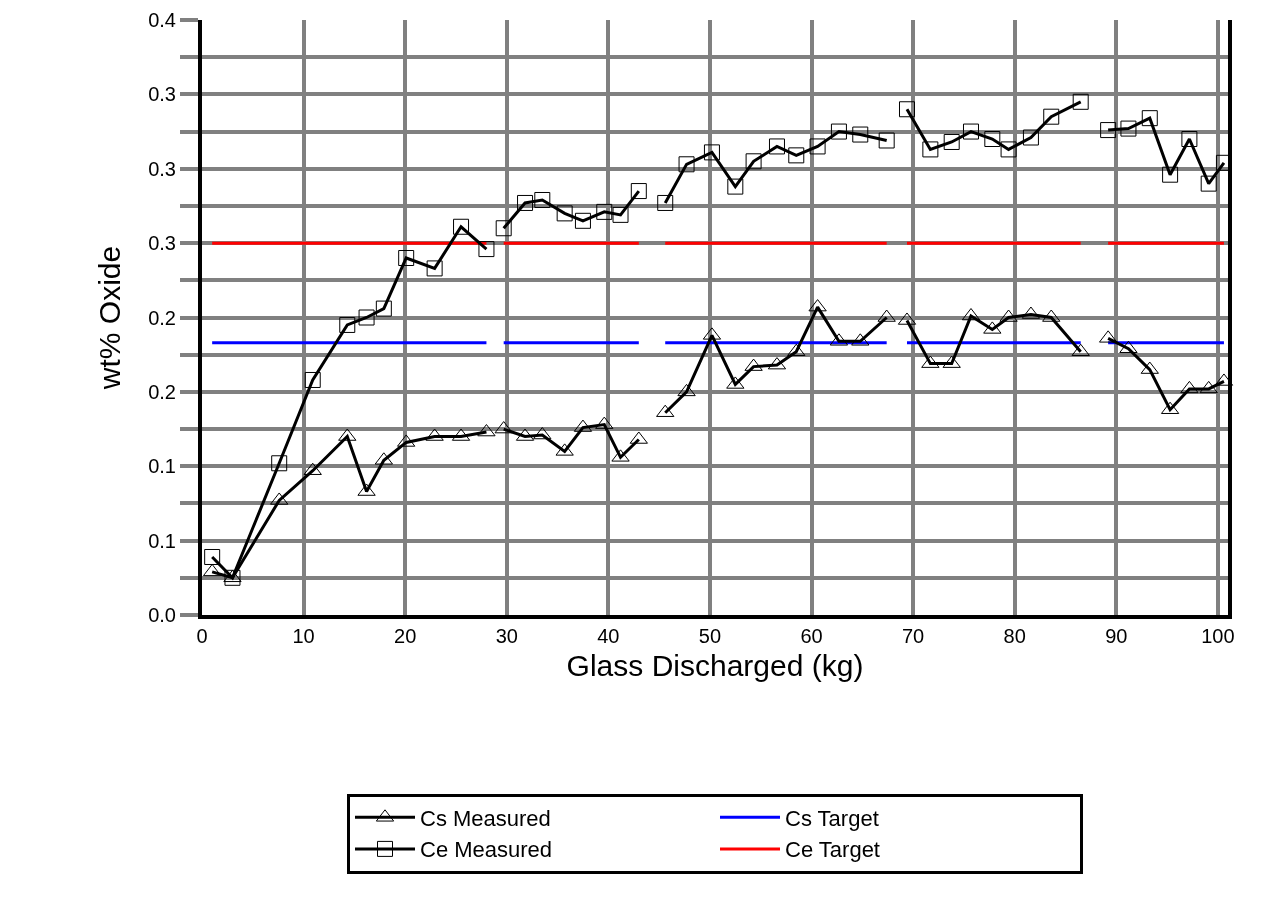 This screenshot has width=1268, height=905. What do you see at coordinates (1014, 636) in the screenshot?
I see `x-tick-label: 80` at bounding box center [1014, 636].